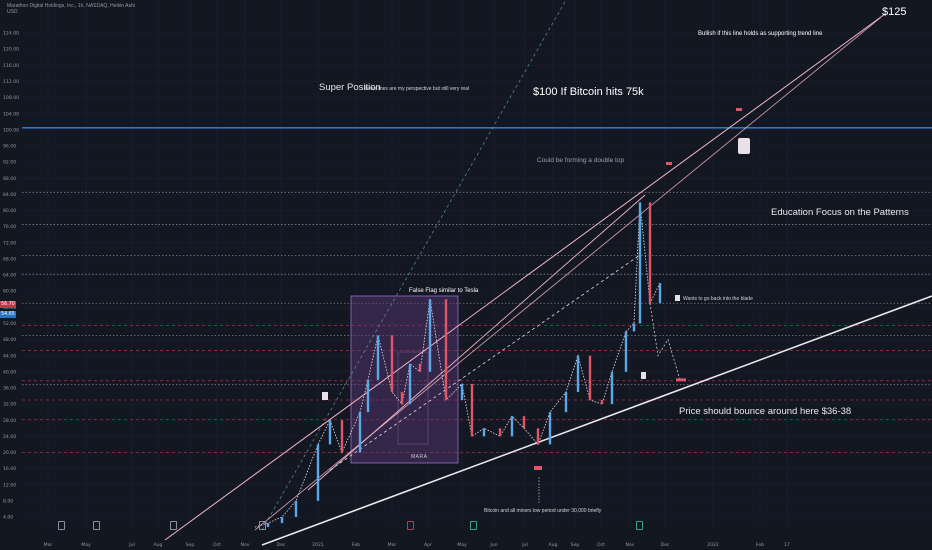 The height and width of the screenshot is (550, 932). What do you see at coordinates (9, 324) in the screenshot?
I see `y-tick-label: 52.00` at bounding box center [9, 324].